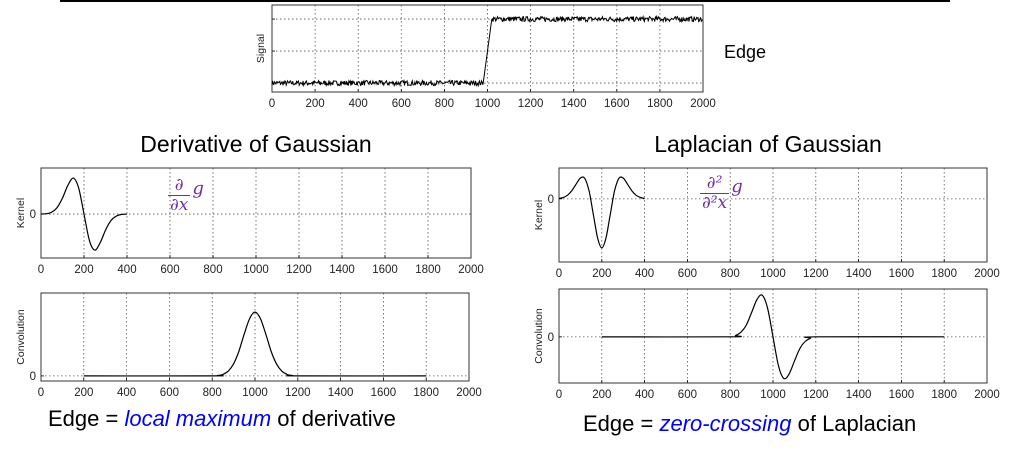 This screenshot has width=1018, height=457. What do you see at coordinates (487, 51) in the screenshot?
I see `signal-series-line` at bounding box center [487, 51].